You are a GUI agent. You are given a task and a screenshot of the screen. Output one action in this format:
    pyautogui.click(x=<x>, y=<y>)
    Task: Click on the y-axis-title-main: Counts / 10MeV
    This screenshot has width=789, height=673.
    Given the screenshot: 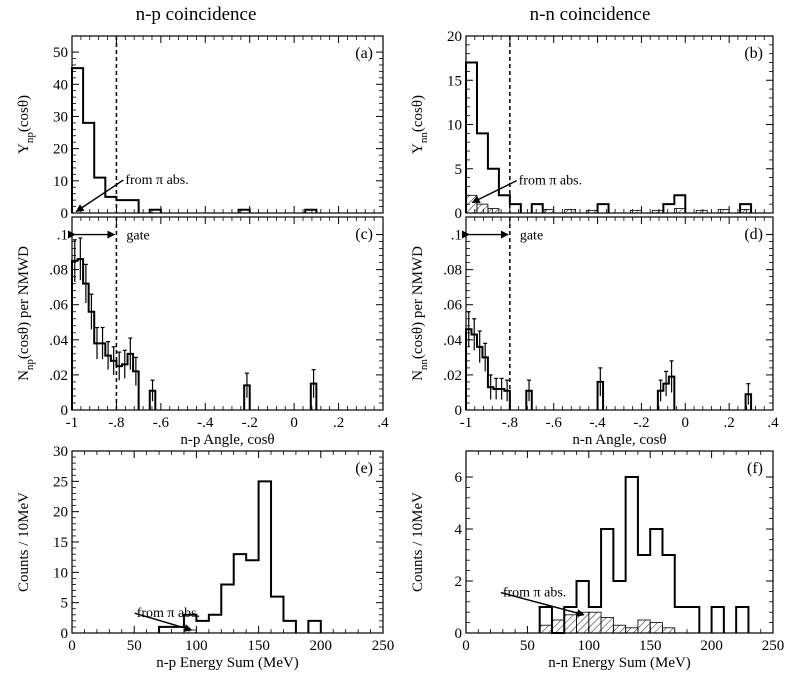 What is the action you would take?
    pyautogui.click(x=418, y=542)
    